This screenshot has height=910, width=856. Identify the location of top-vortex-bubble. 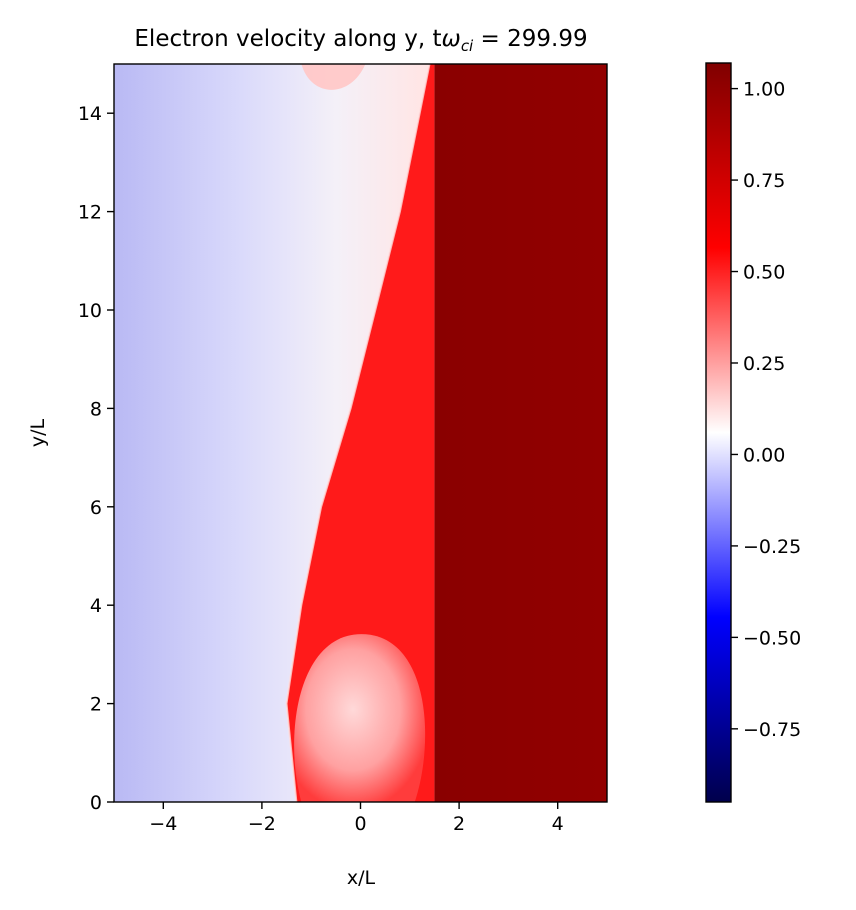
(333, 77).